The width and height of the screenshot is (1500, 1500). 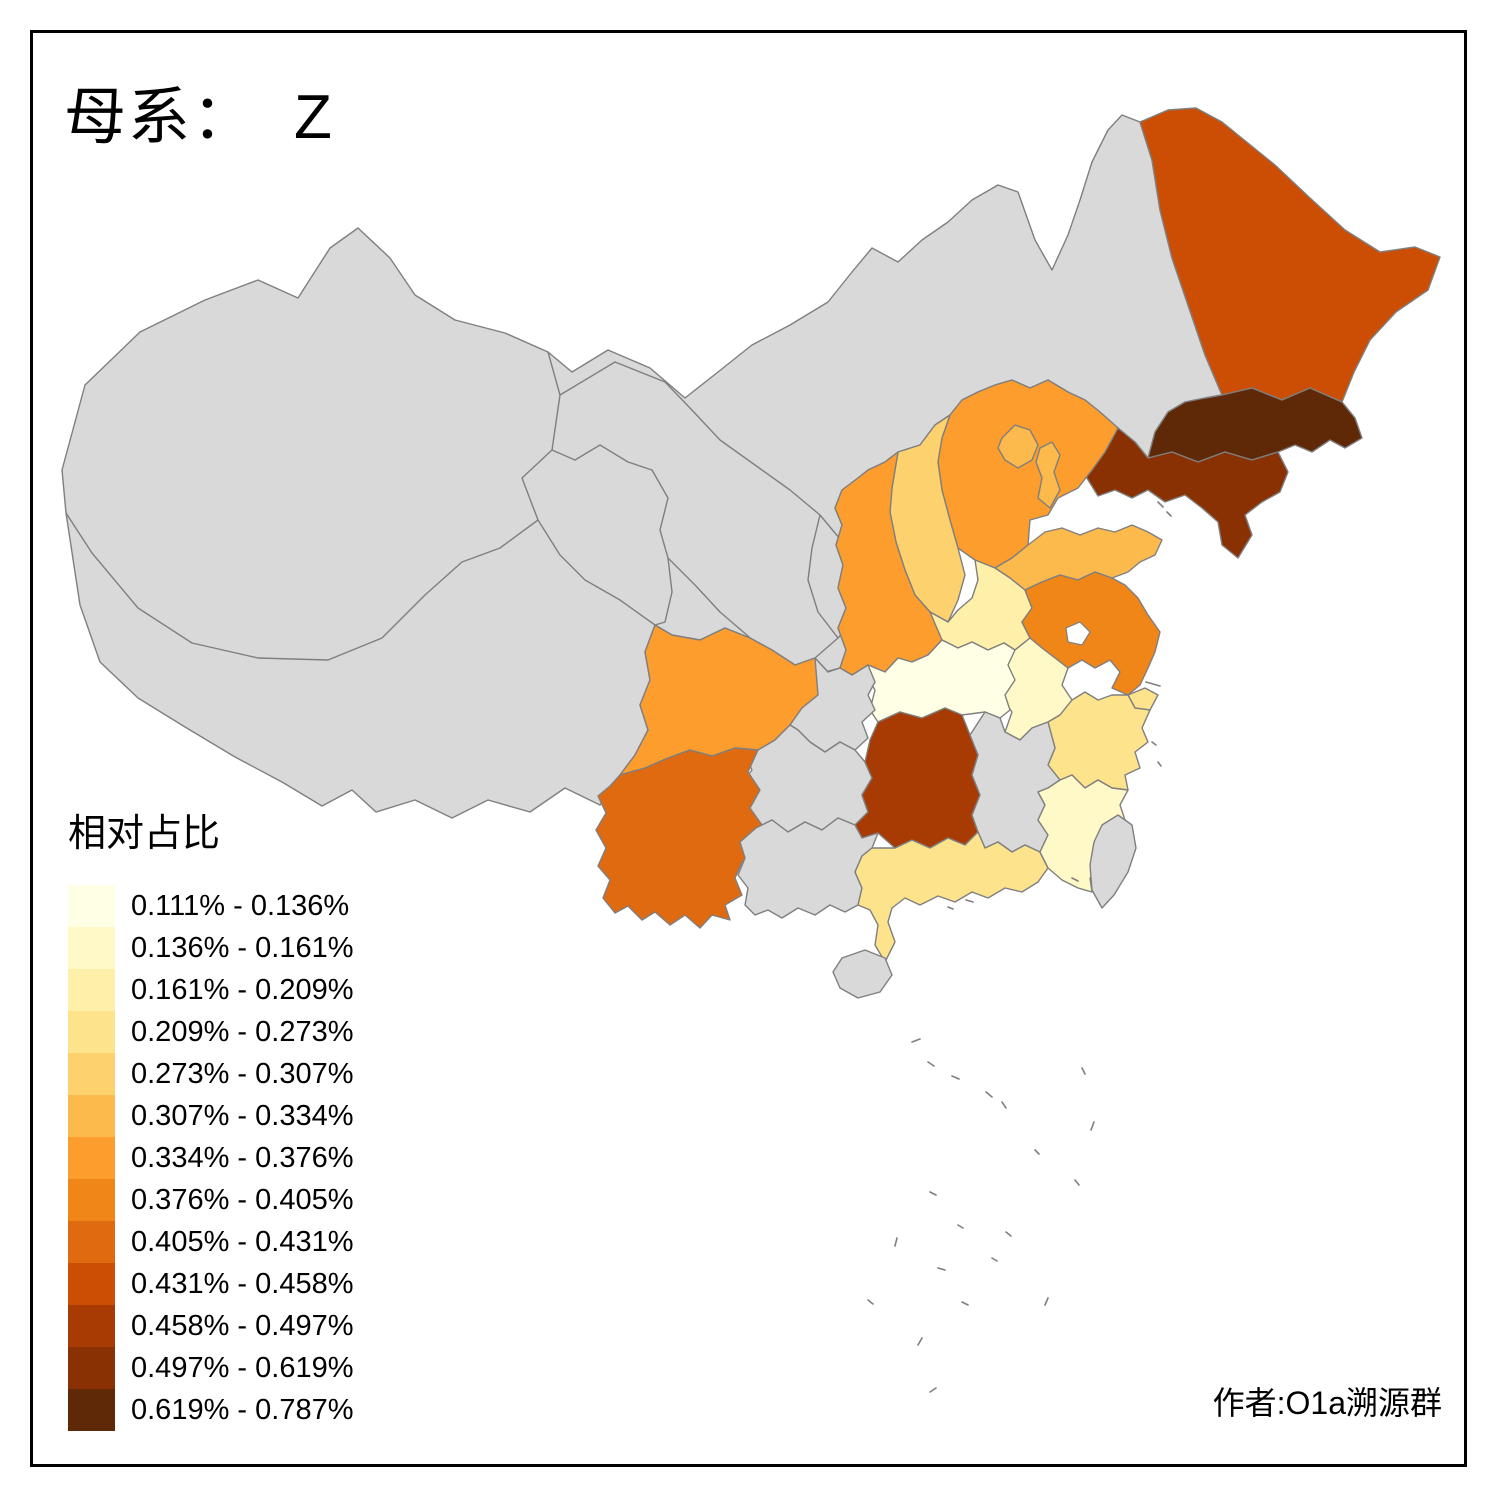 What do you see at coordinates (314, 117) in the screenshot?
I see `map-title-haplogroup: Z` at bounding box center [314, 117].